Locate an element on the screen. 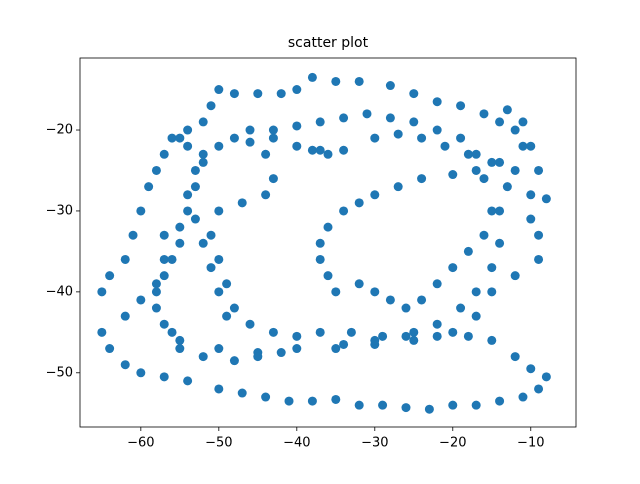 This screenshot has height=484, width=640. y-tick-label: −20 is located at coordinates (59, 130).